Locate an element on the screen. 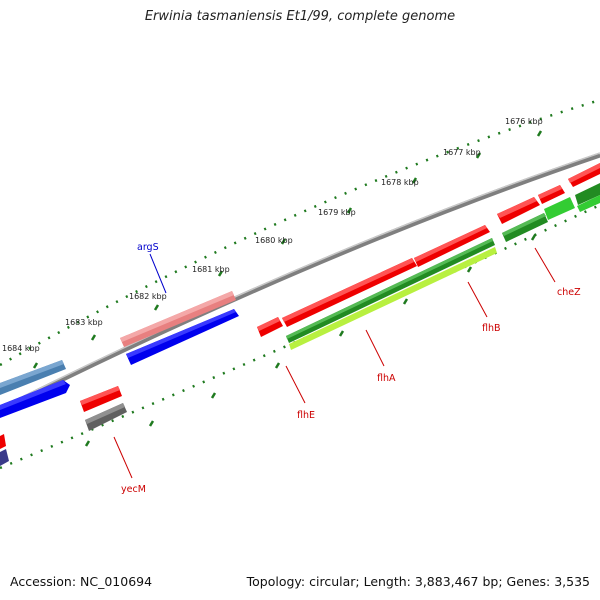  gene-label-argS: argS is located at coordinates (148, 247).